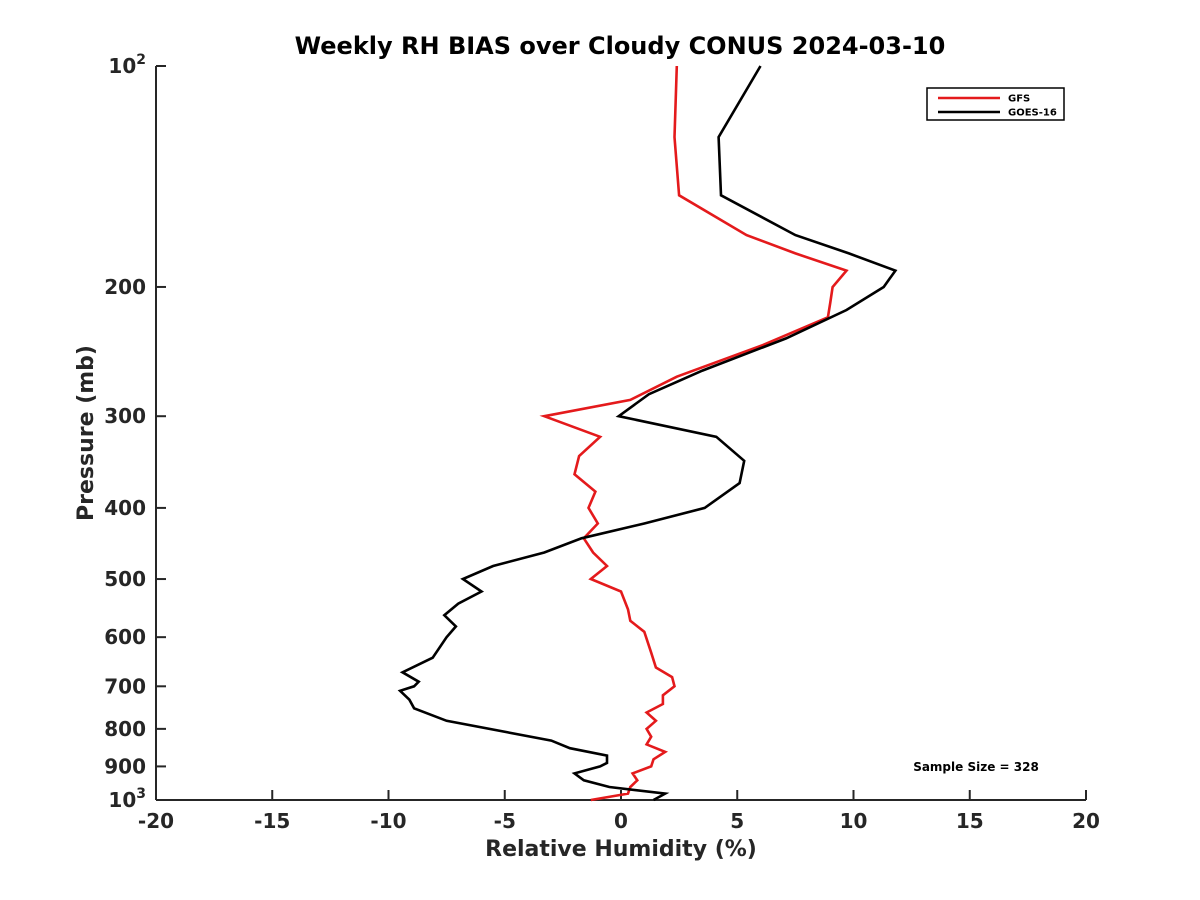 The height and width of the screenshot is (900, 1200). Describe the element at coordinates (1019, 99) in the screenshot. I see `legend-label: GFS` at that location.